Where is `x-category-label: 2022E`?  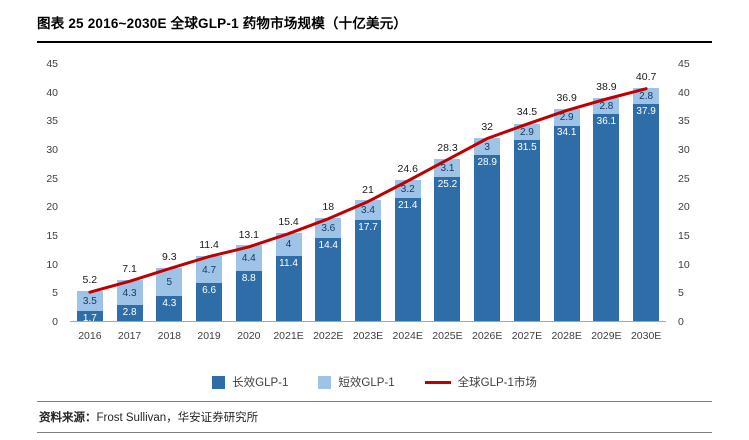 x-category-label: 2022E is located at coordinates (328, 336).